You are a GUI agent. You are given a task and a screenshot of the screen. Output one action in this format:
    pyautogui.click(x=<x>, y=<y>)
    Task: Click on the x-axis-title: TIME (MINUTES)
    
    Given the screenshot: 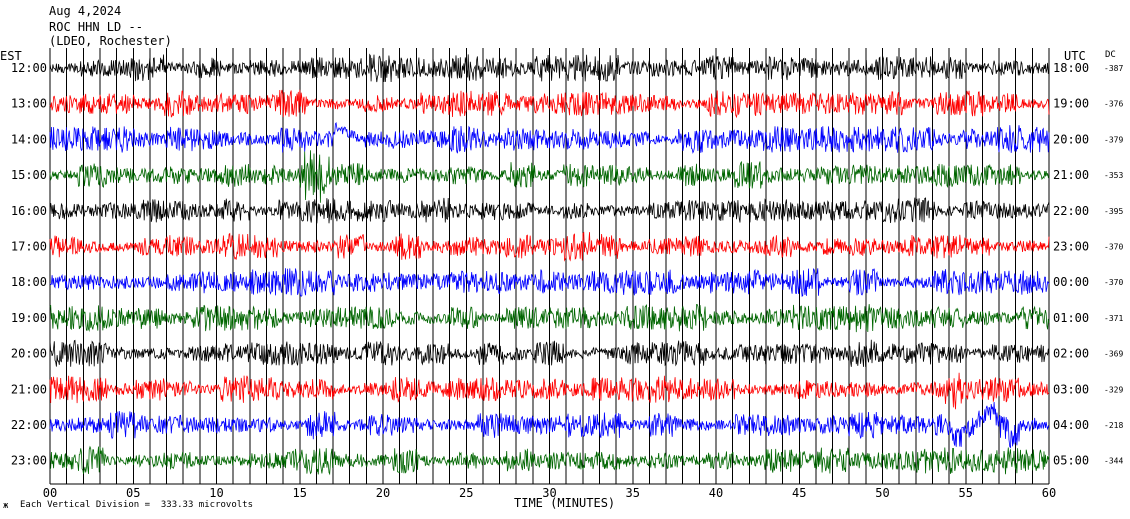 What is the action you would take?
    pyautogui.click(x=565, y=503)
    